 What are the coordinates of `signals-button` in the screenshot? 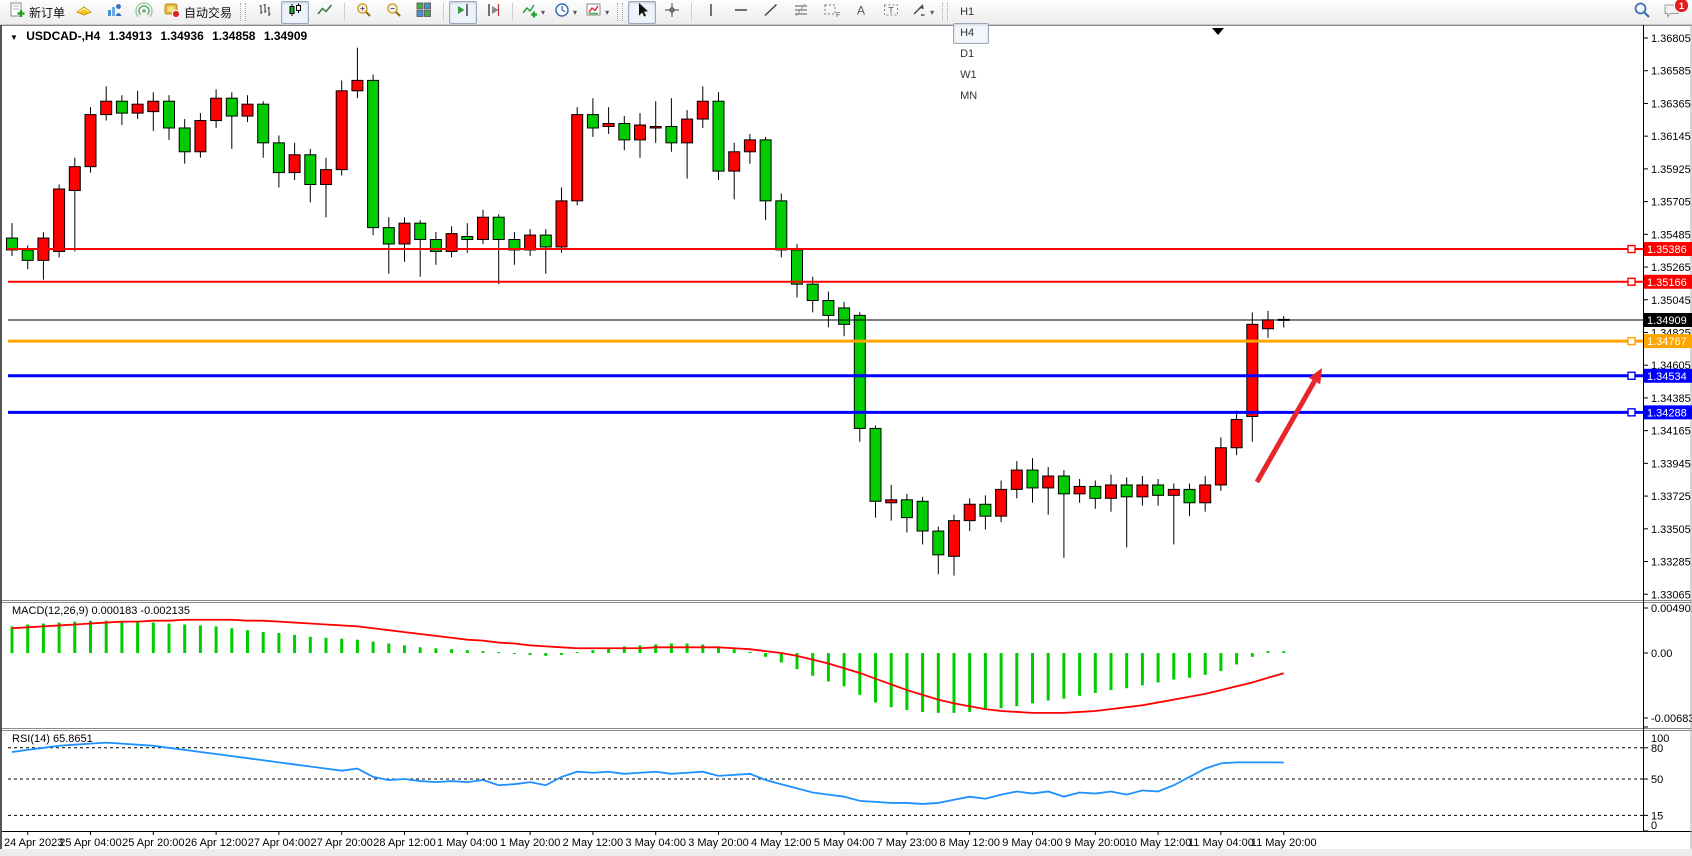 It's located at (144, 12).